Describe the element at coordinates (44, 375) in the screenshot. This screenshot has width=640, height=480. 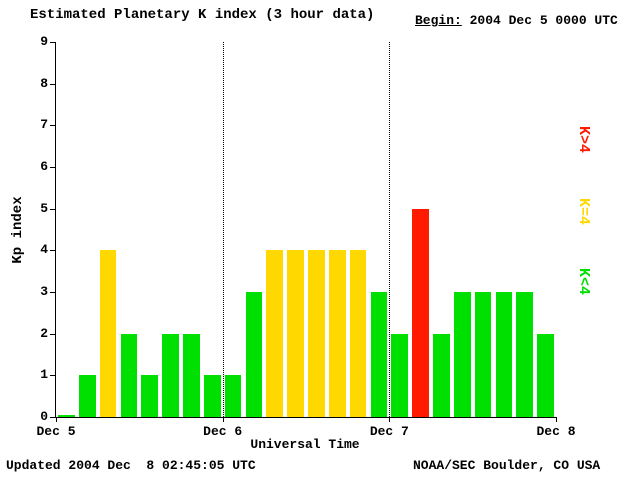
I see `y-tick-label: 1` at that location.